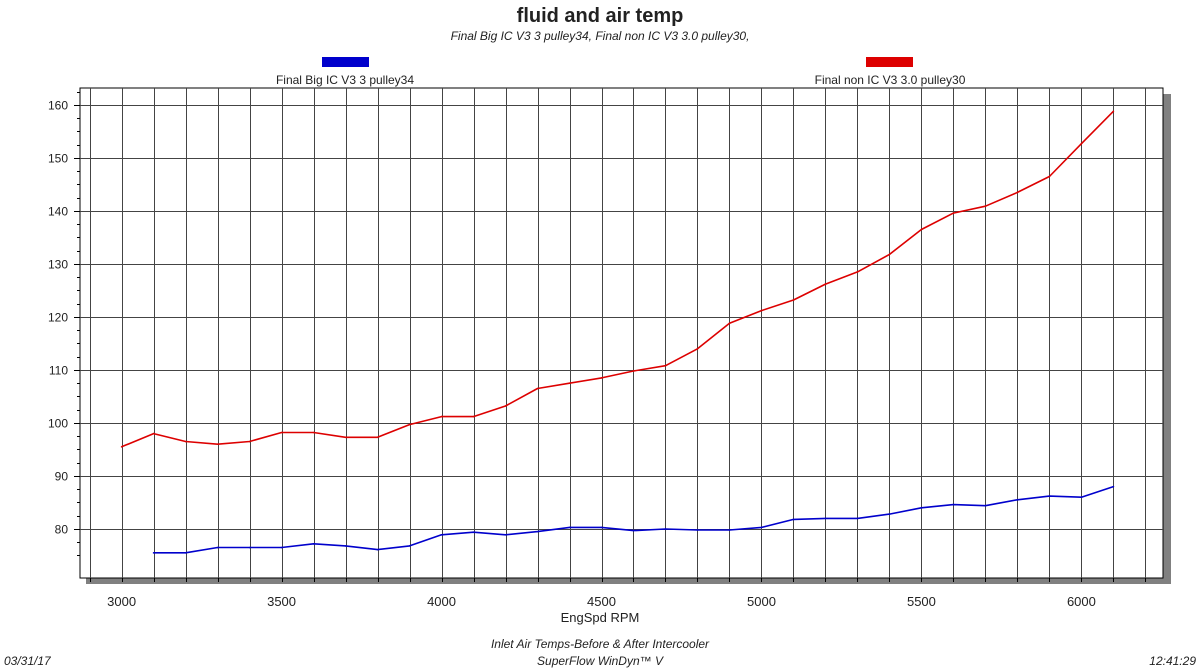 This screenshot has height=670, width=1200. Describe the element at coordinates (58, 159) in the screenshot. I see `y-tick-label: 150` at that location.